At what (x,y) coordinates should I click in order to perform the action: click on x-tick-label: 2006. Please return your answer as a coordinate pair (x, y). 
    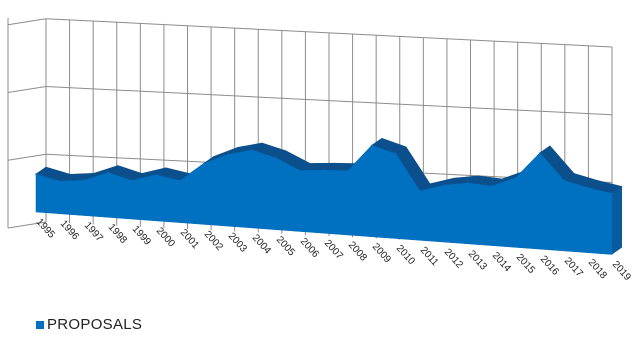
    Looking at the image, I should click on (309, 248).